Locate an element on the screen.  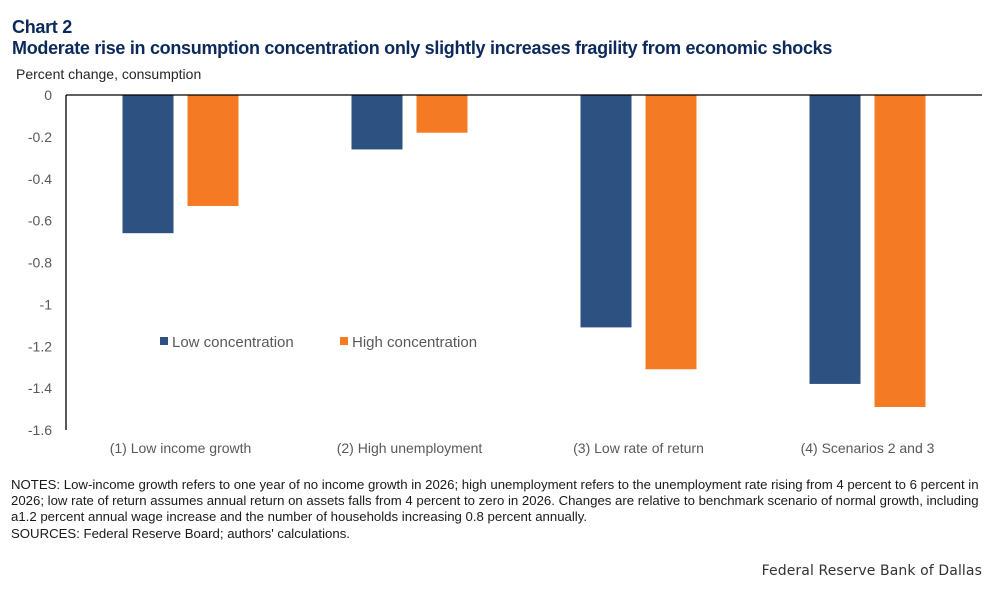
source-credit: Federal Reserve Bank of Dallas is located at coordinates (871, 571).